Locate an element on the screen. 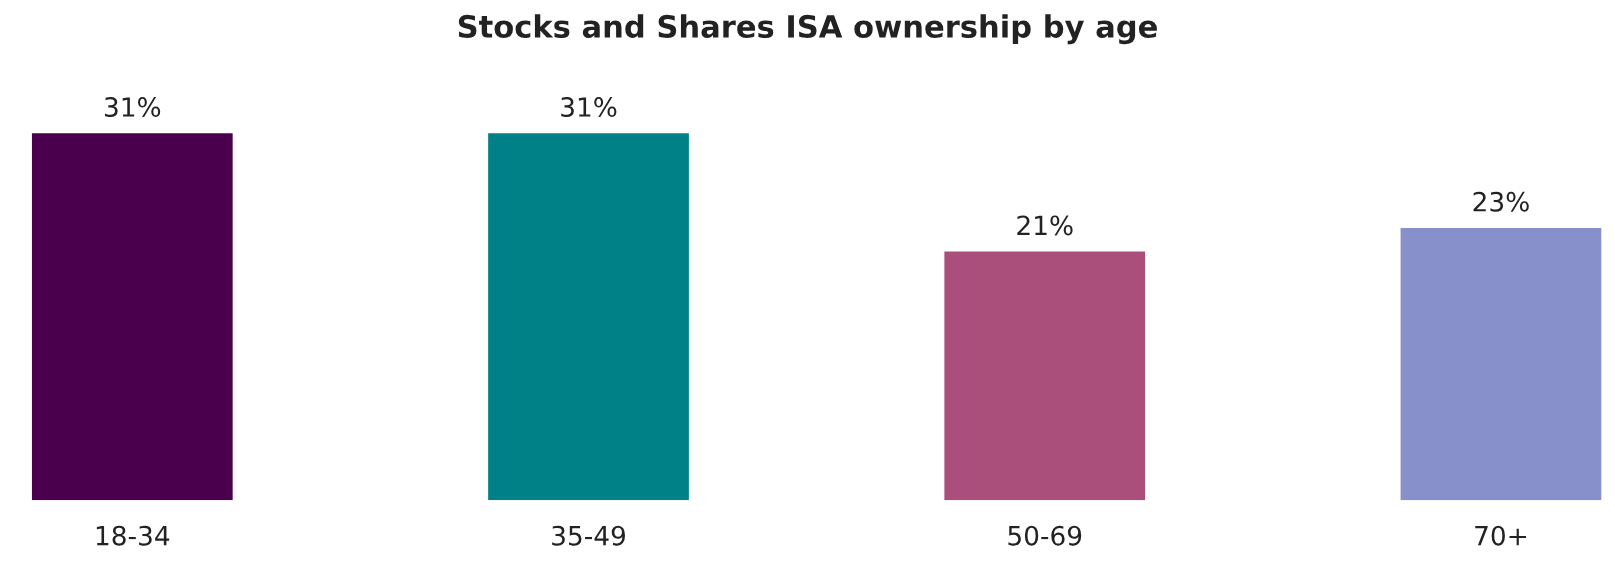 Image resolution: width=1615 pixels, height=573 pixels. x-tick-label: 35-49 is located at coordinates (588, 535).